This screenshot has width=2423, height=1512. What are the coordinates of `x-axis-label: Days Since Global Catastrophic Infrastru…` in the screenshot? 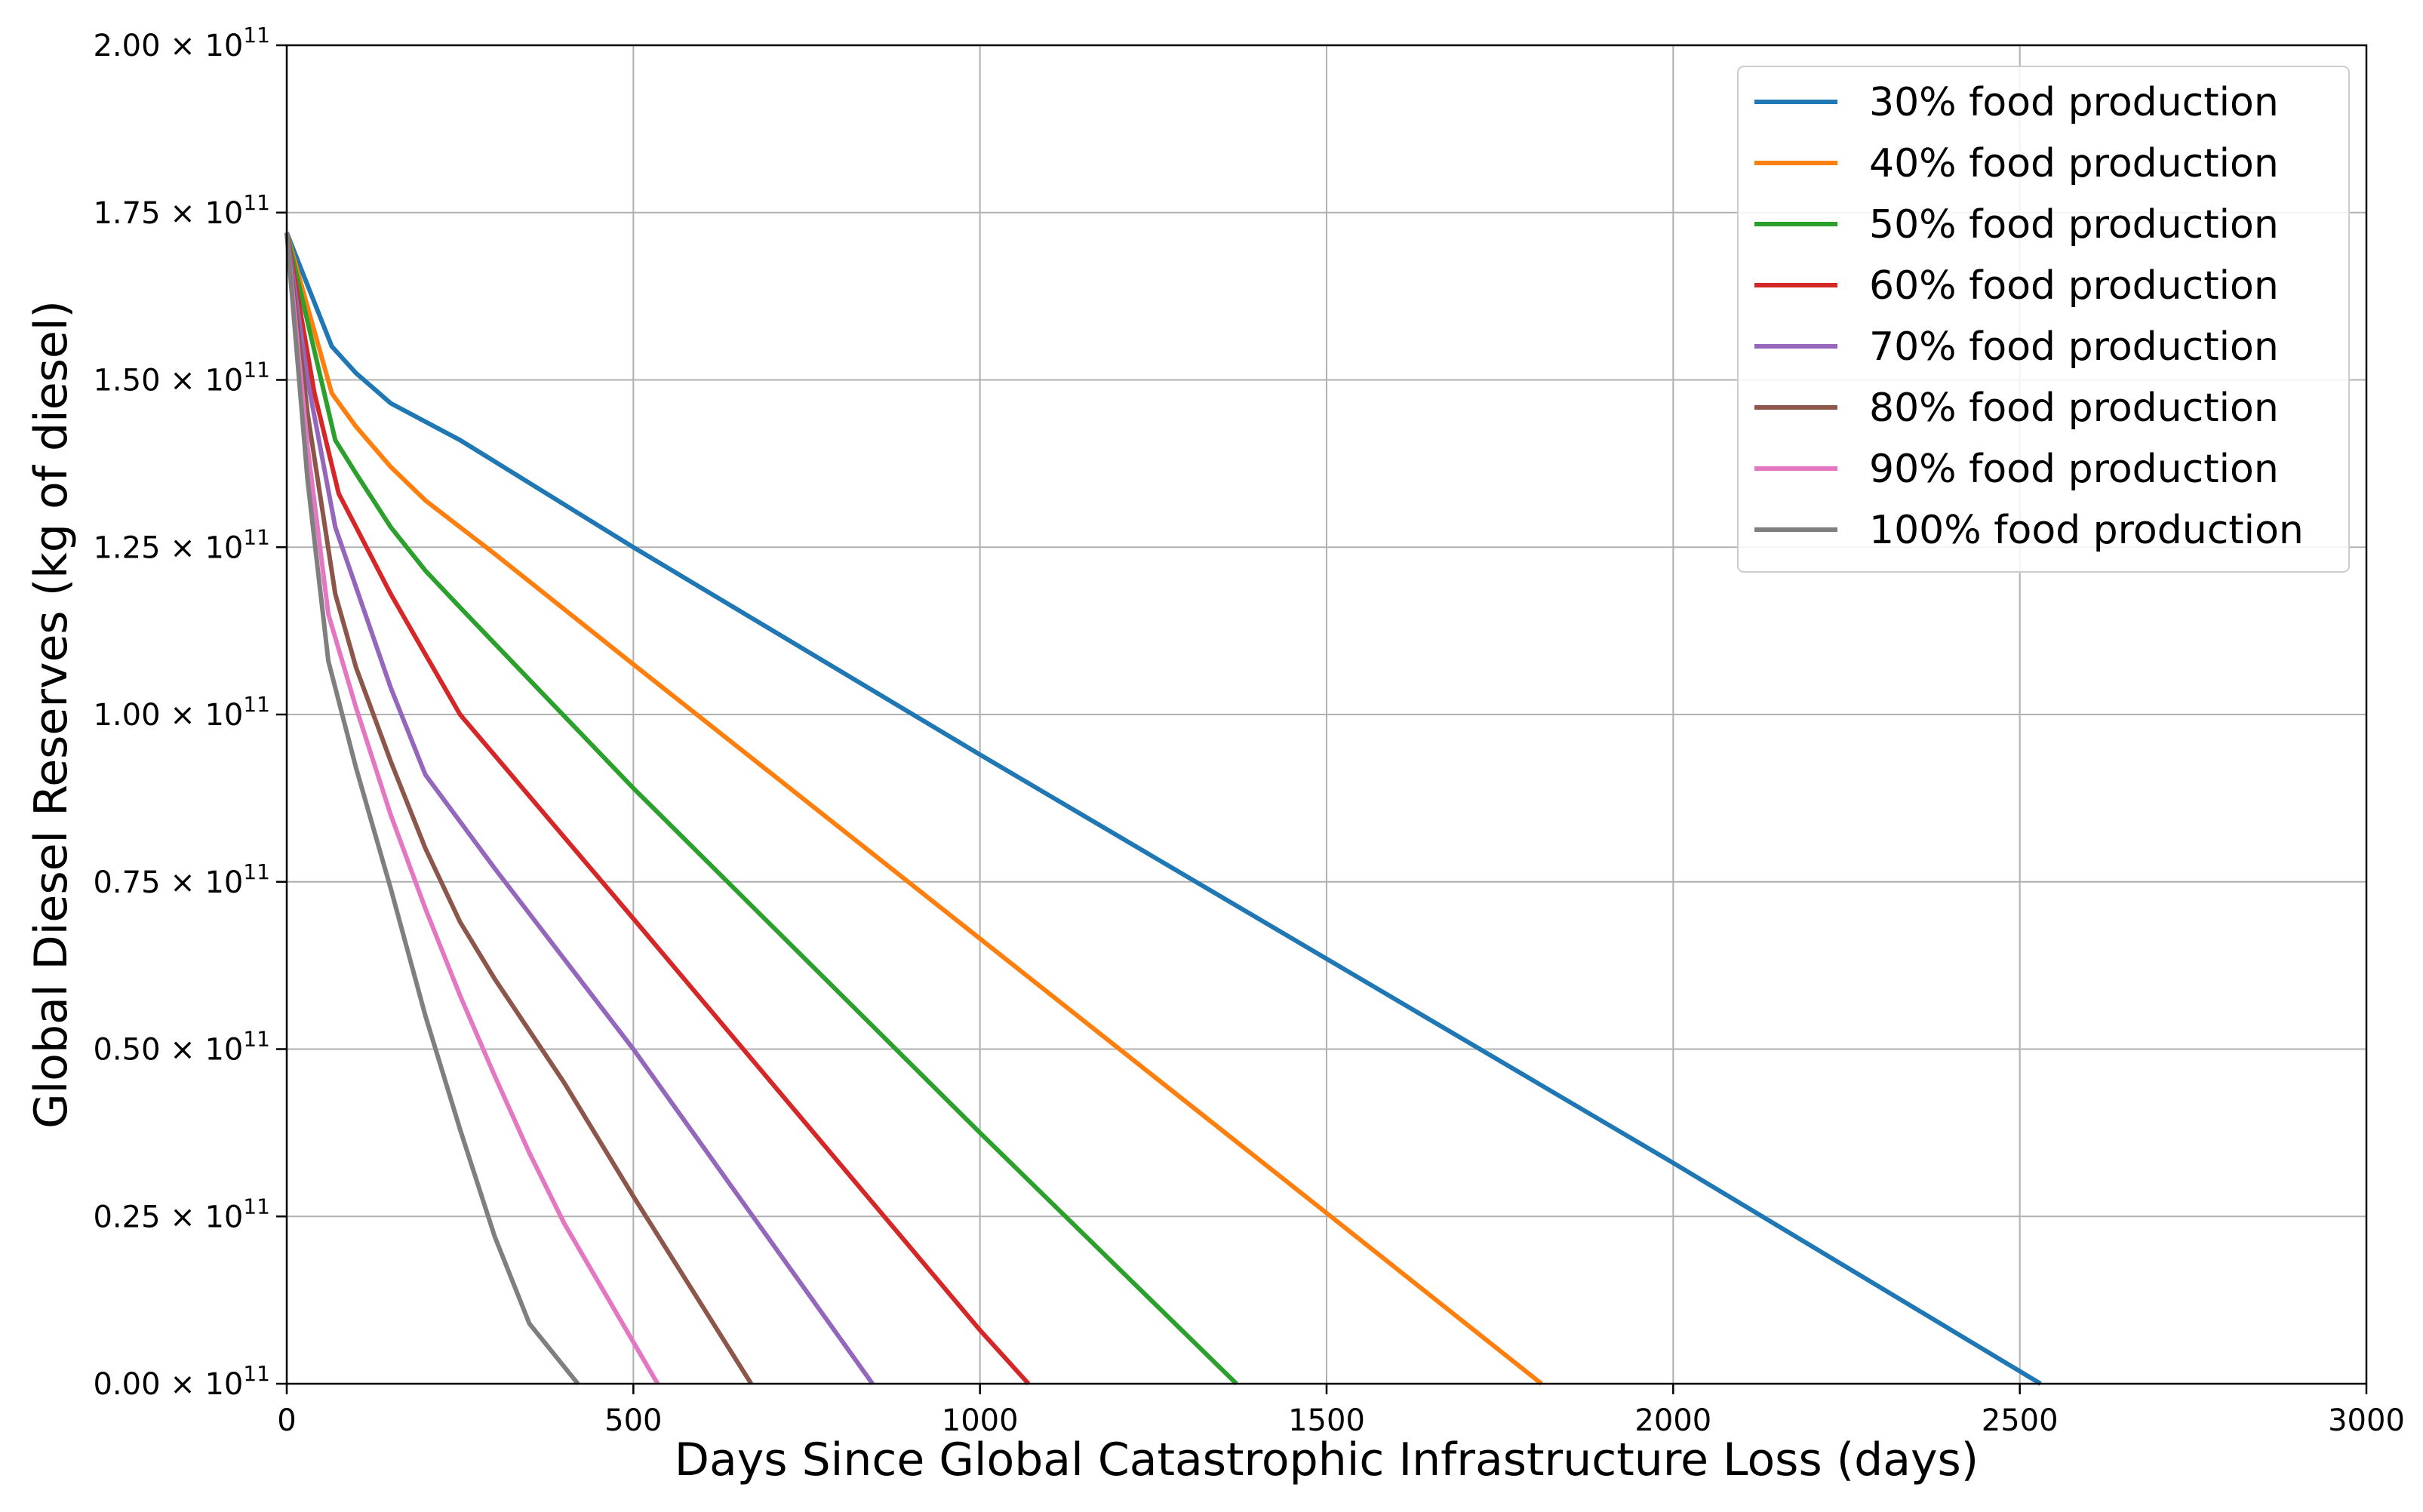 It's located at (1327, 1460).